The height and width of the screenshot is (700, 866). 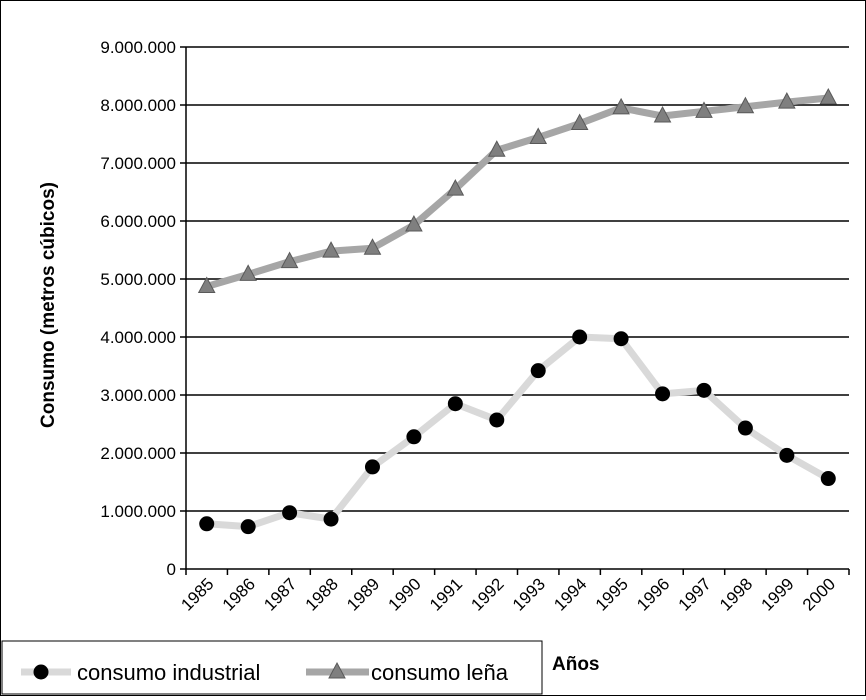 What do you see at coordinates (446, 594) in the screenshot?
I see `x-tick-label: 1991` at bounding box center [446, 594].